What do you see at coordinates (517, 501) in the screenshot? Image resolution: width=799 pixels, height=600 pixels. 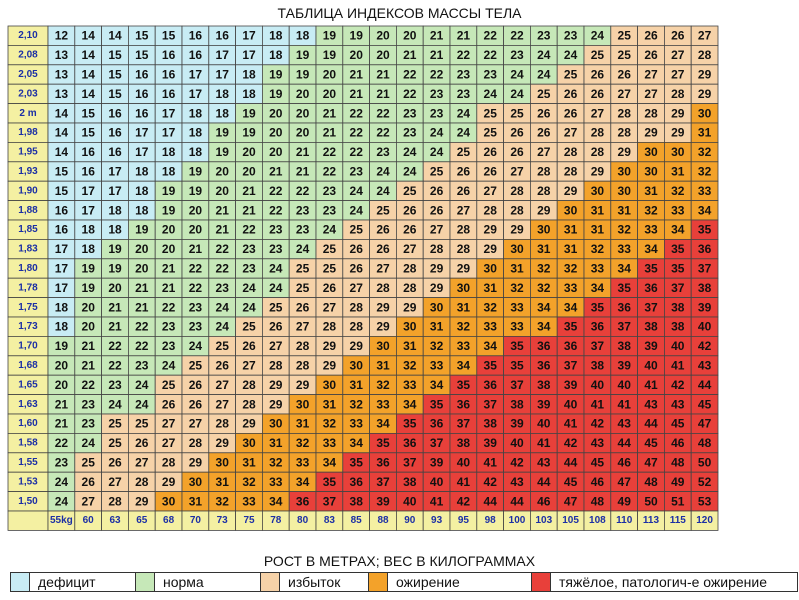 I see `bmi-value: 44` at bounding box center [517, 501].